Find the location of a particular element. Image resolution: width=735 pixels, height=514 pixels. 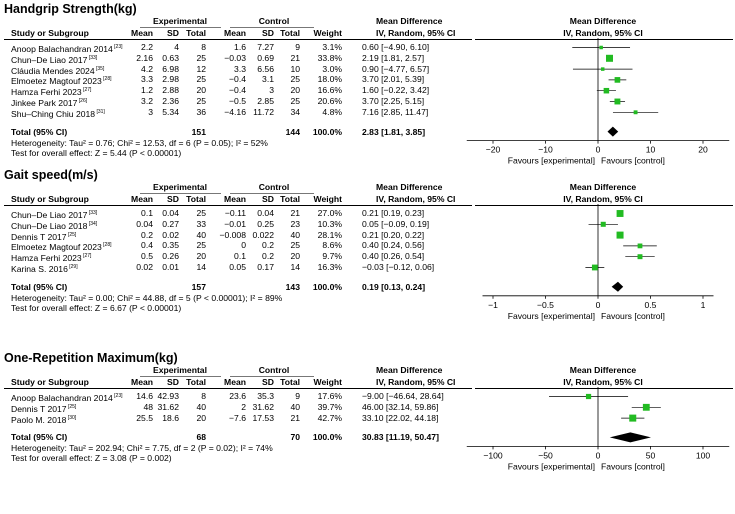

study-weight: 33.8% is located at coordinates (329, 57).